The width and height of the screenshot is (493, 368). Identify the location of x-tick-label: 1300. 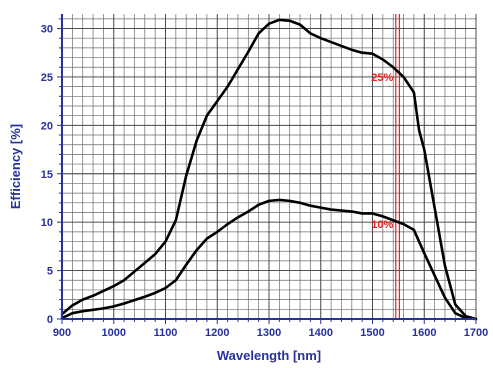
(269, 333).